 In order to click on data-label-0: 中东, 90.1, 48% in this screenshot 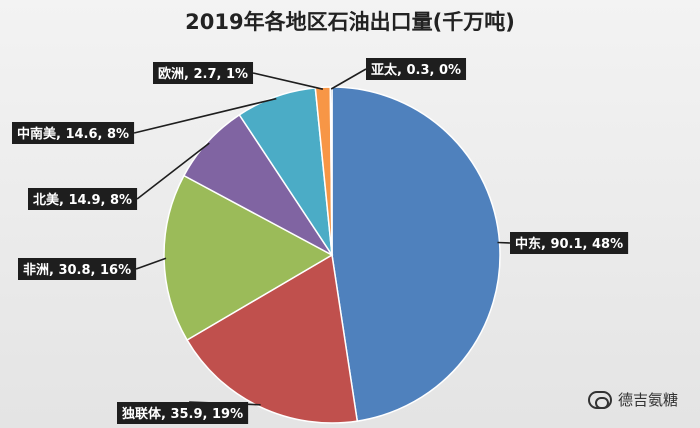, I will do `click(569, 244)`.